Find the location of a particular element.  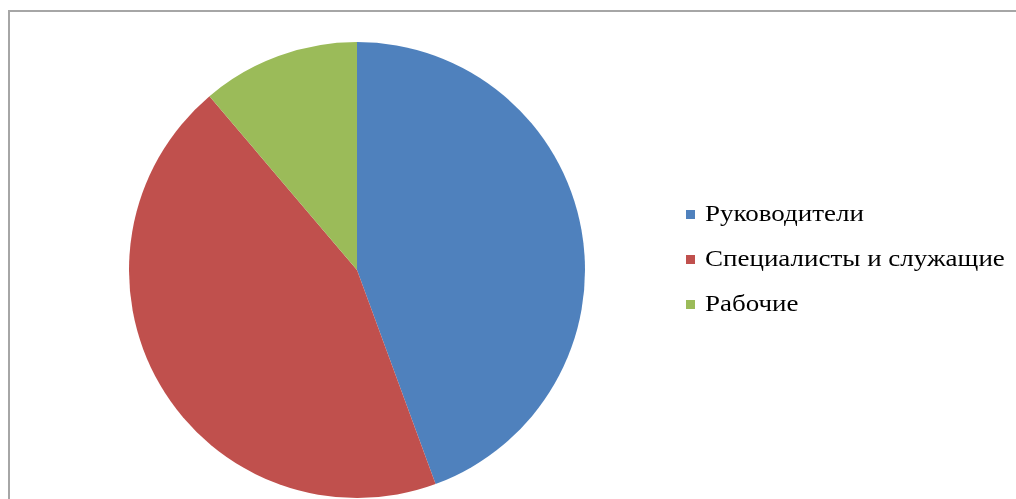

legend-label: Руководители is located at coordinates (784, 214).